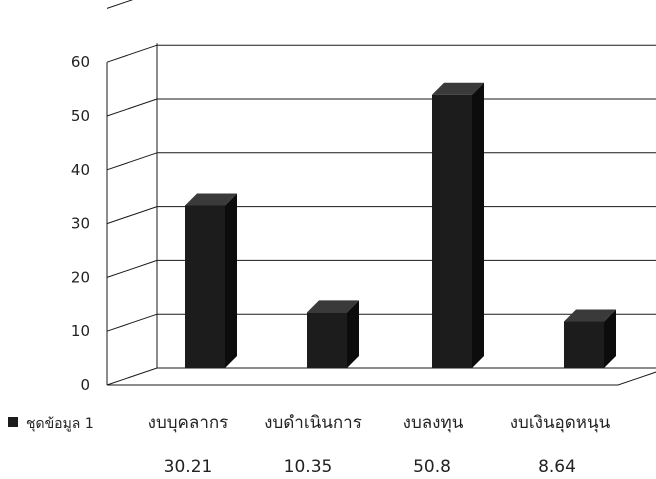 Image resolution: width=656 pixels, height=479 pixels. I want to click on y-axis-ticks: 0 10 20 30 40 50 60, so click(80, 223).